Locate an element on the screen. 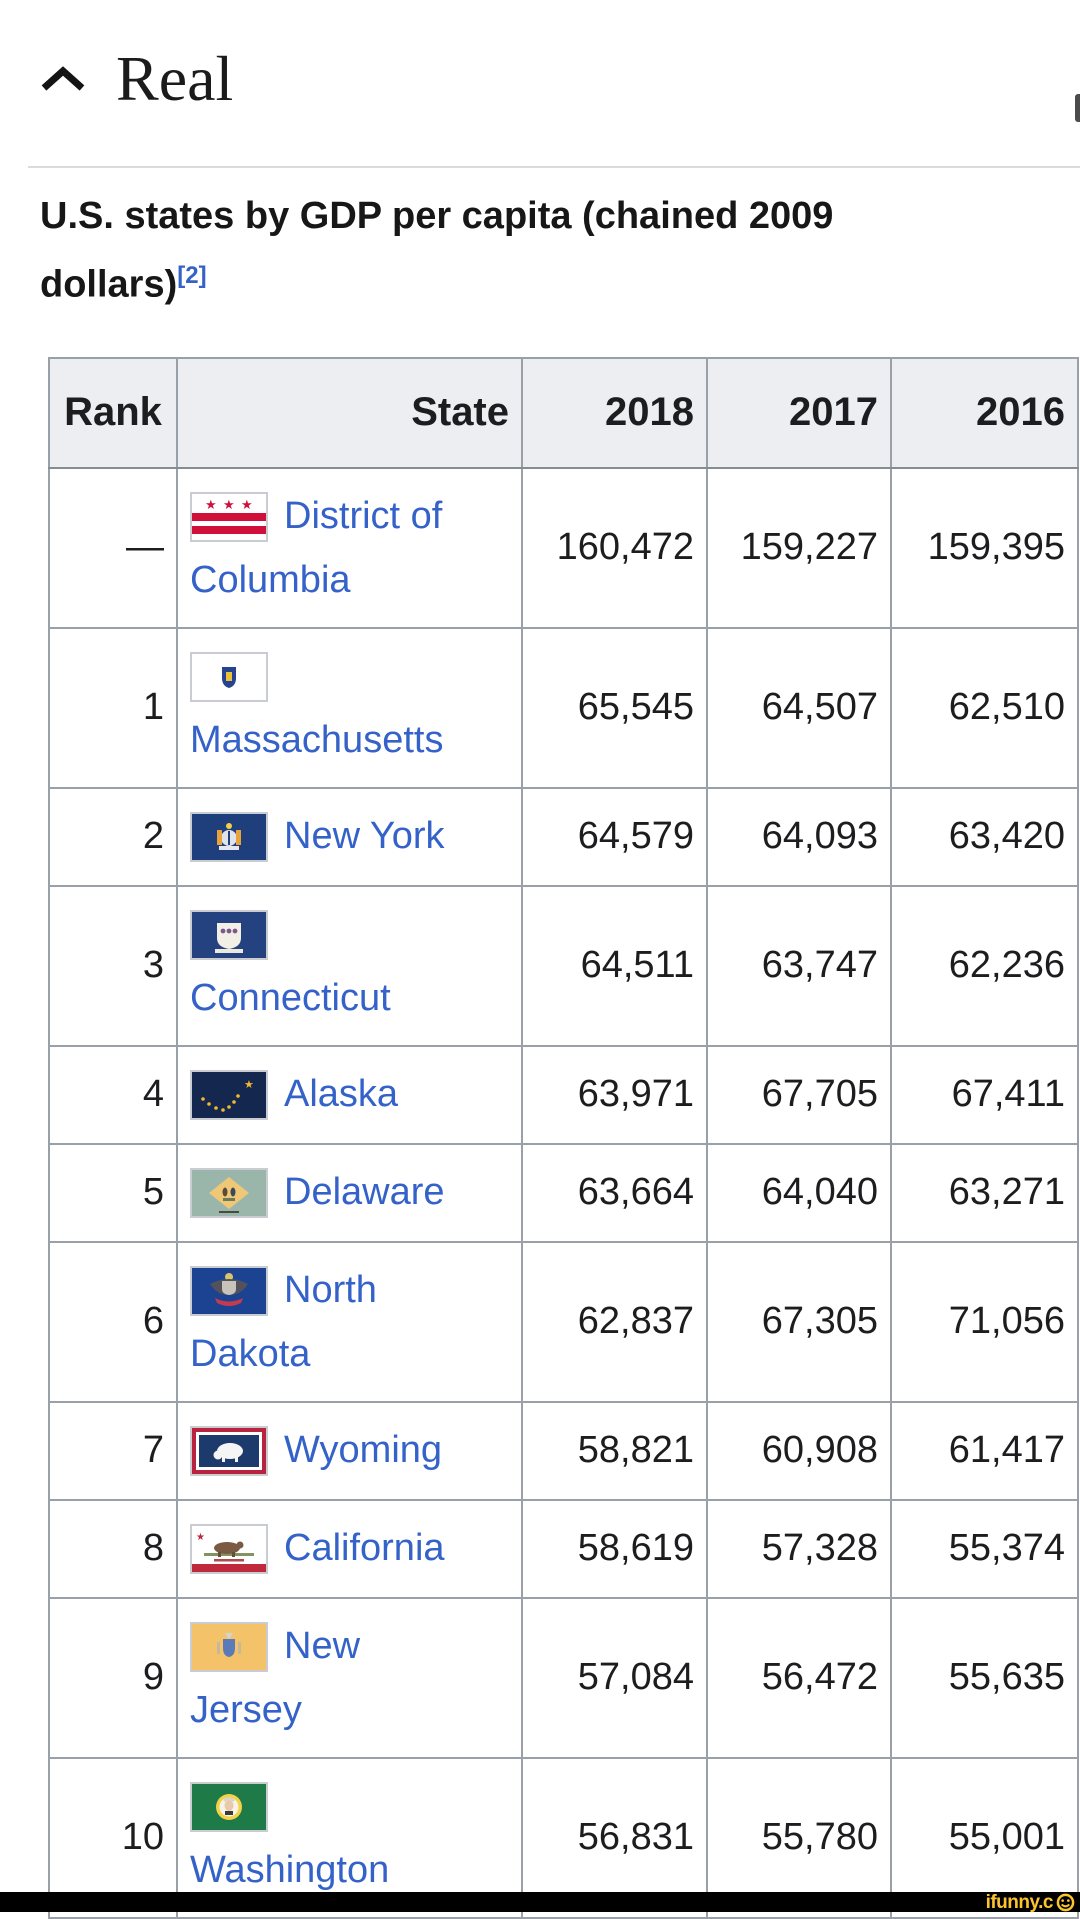  state-cell: Wyoming is located at coordinates (349, 1450).